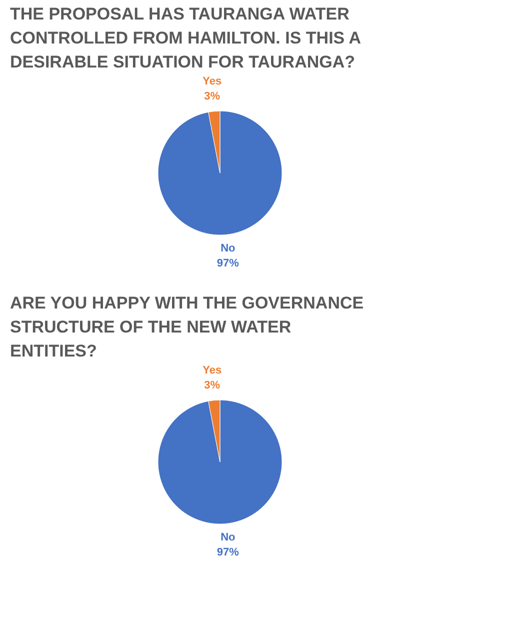 Image resolution: width=528 pixels, height=623 pixels. Describe the element at coordinates (187, 326) in the screenshot. I see `chart-title: ARE YOU HAPPY WITH THE GOVERNANCE STRUCTURE OF THE NEW WATER ENTITIES?` at that location.